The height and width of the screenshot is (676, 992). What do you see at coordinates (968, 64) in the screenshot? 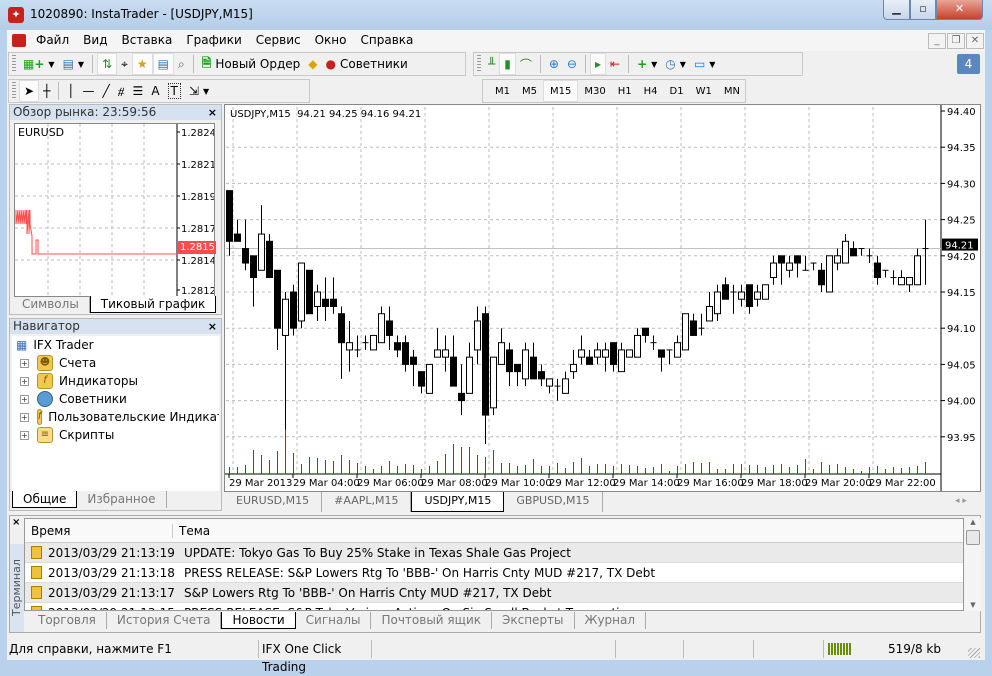
I see `notifications-badge: 4` at bounding box center [968, 64].